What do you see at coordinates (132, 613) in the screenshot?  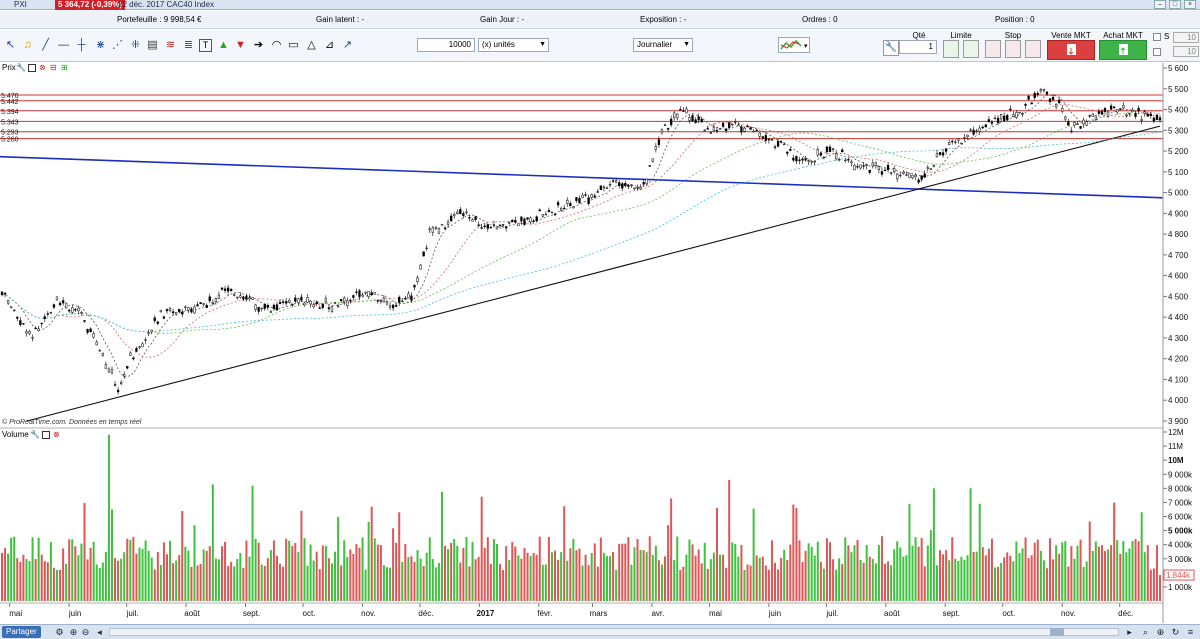 I see `x-axis-label: juil.` at bounding box center [132, 613].